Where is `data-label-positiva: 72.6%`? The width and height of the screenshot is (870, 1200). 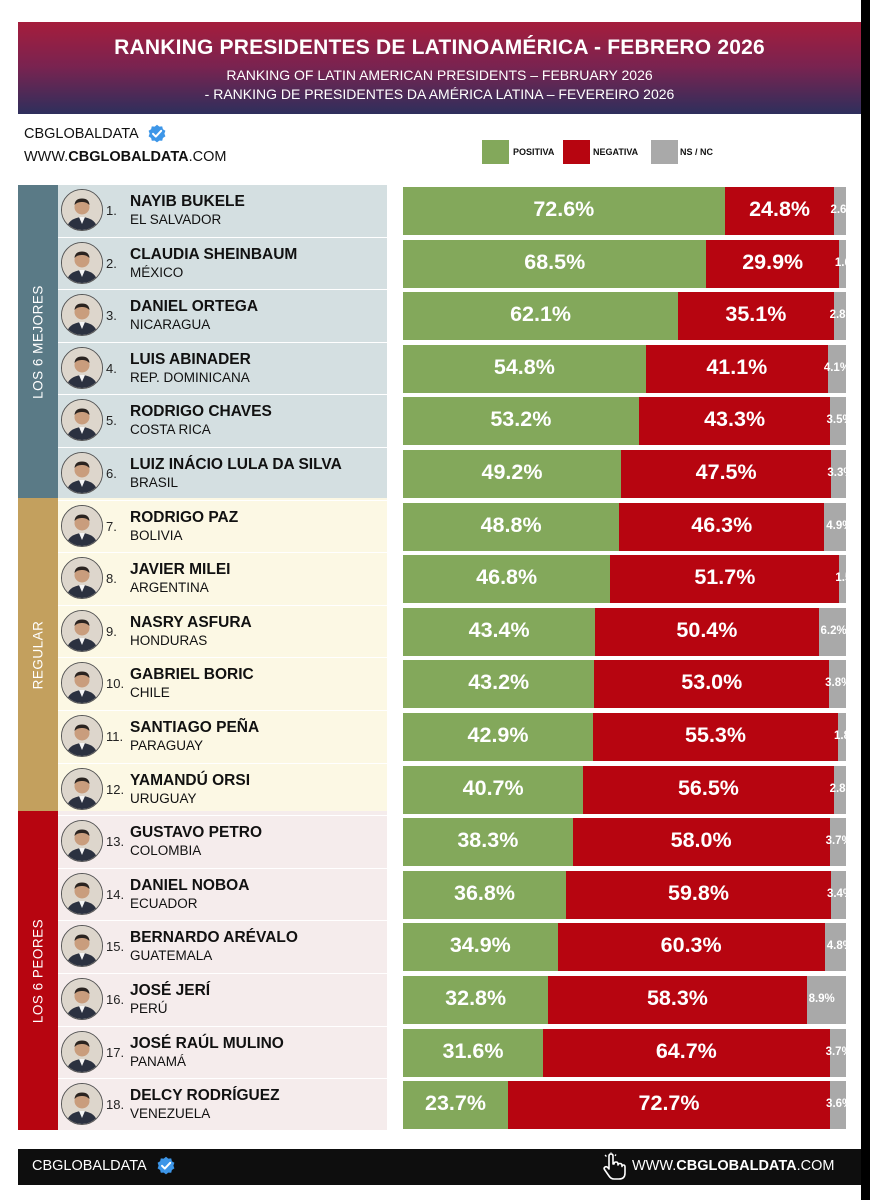
data-label-positiva: 72.6% is located at coordinates (564, 209).